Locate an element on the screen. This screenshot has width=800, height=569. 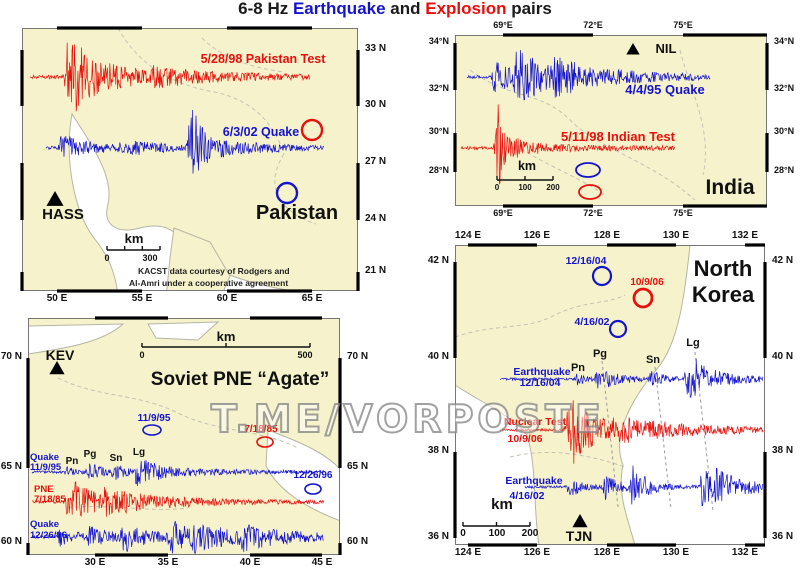
scalebar-tick: 200 is located at coordinates (530, 533).